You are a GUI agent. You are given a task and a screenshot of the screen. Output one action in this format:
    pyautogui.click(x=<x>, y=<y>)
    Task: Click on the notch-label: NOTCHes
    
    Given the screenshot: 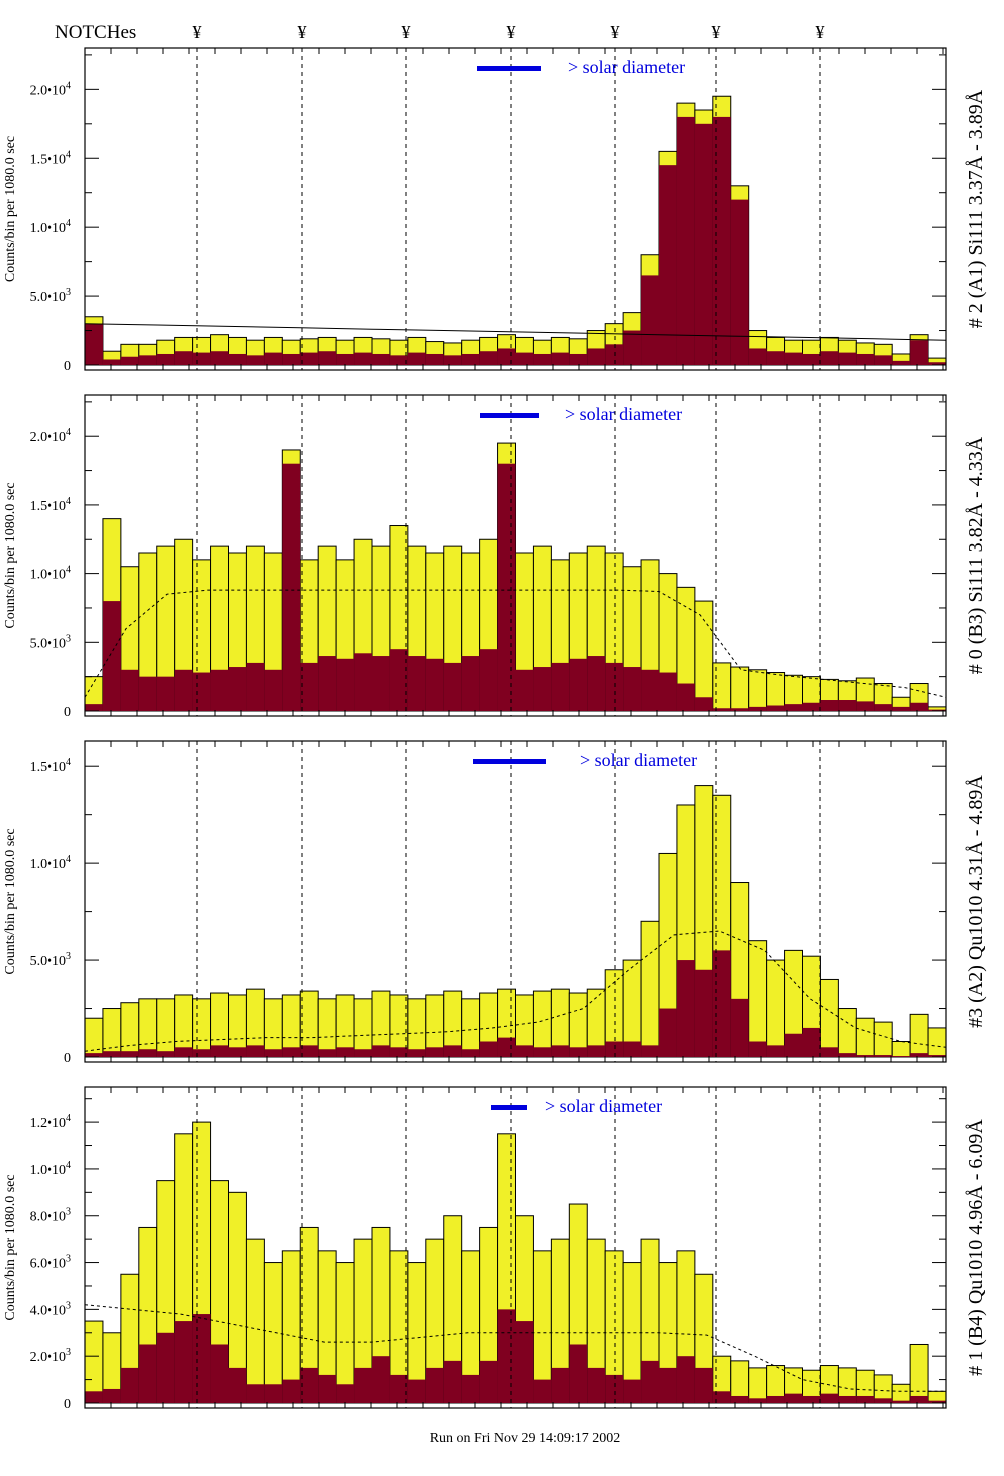 What is the action you would take?
    pyautogui.click(x=95, y=32)
    